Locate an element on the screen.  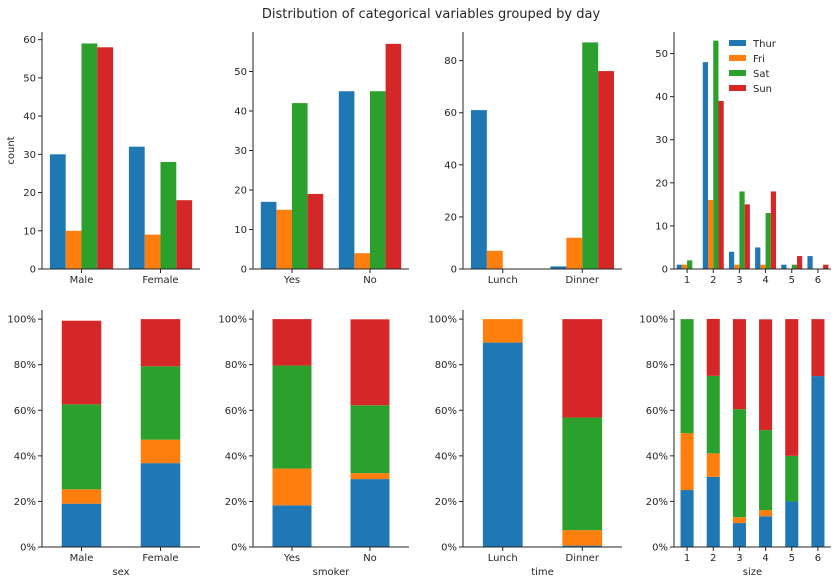
chart-panel-8: 0% 20% 40% 60% 80% 100% 1 2 3 4 5 6 size is located at coordinates (735, 444).